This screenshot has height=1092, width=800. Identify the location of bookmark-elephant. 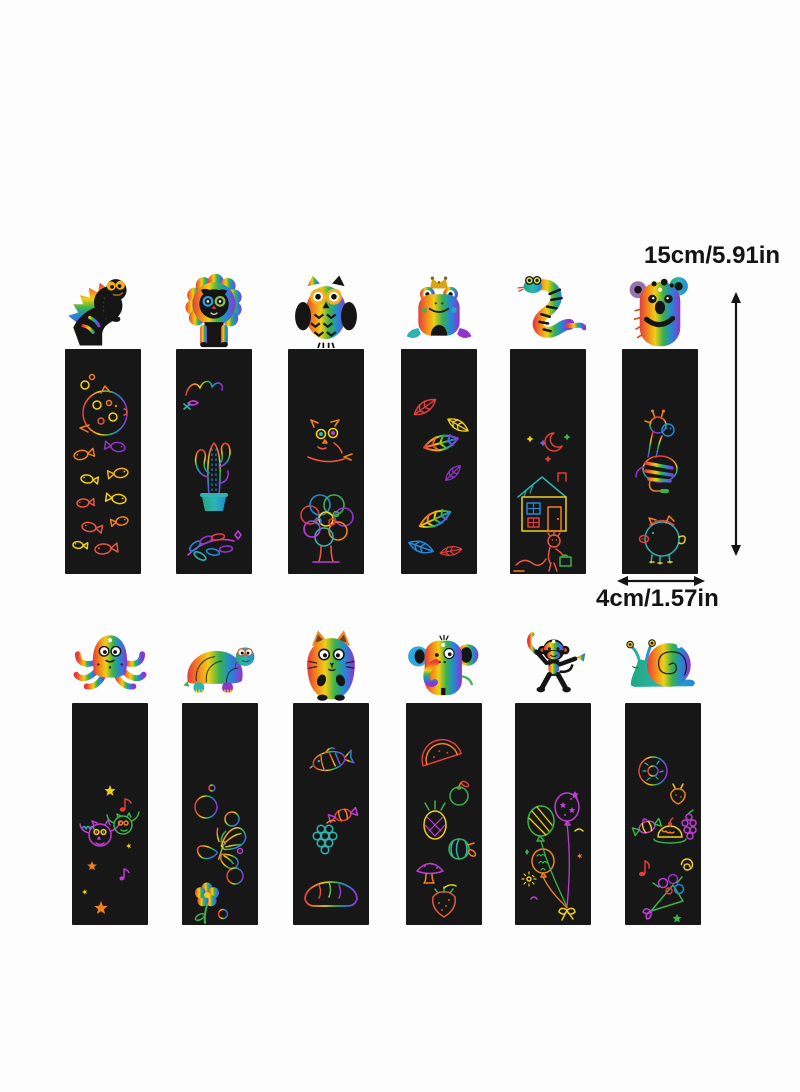
(444, 774).